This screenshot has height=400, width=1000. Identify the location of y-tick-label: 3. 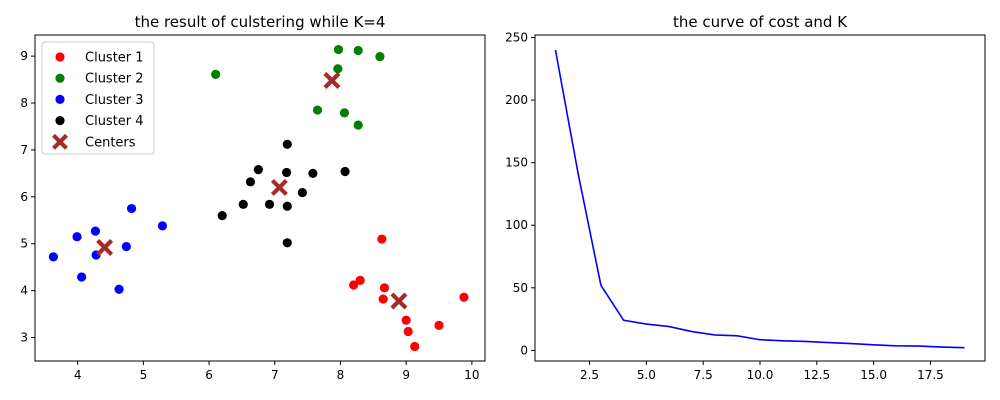
(24, 338).